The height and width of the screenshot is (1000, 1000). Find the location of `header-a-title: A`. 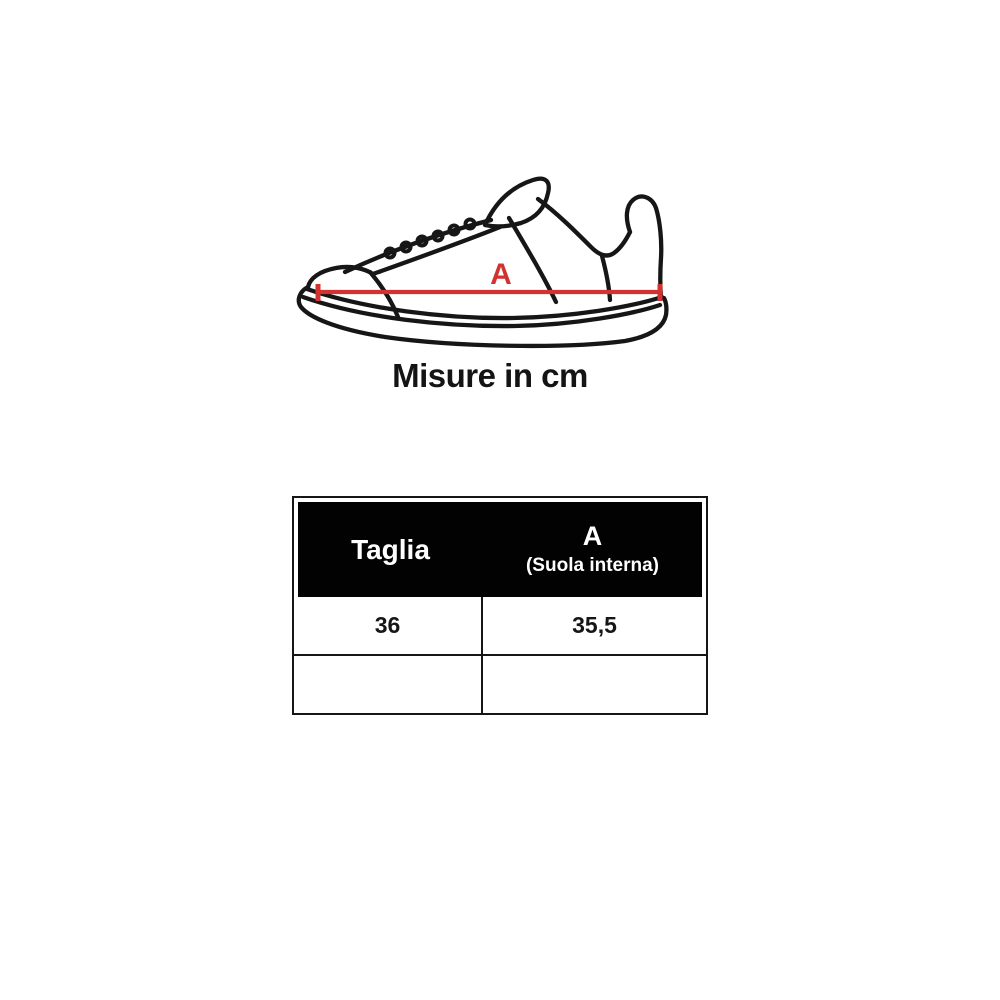

header-a-title: A is located at coordinates (592, 536).